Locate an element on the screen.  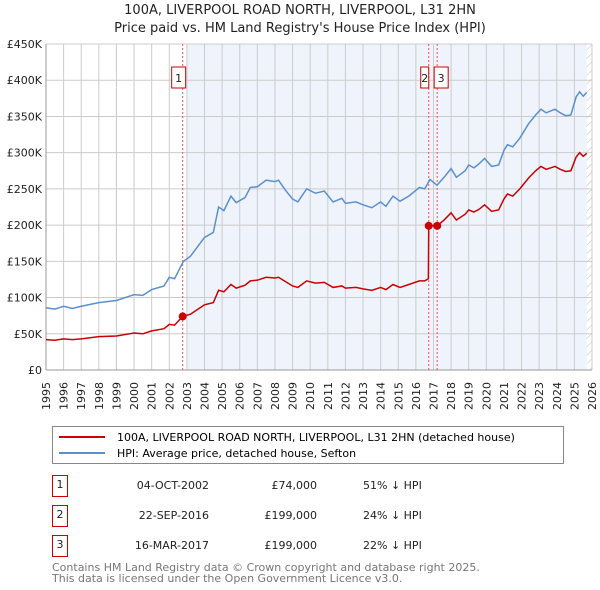
x-tick-label: 2008 is located at coordinates (275, 396).